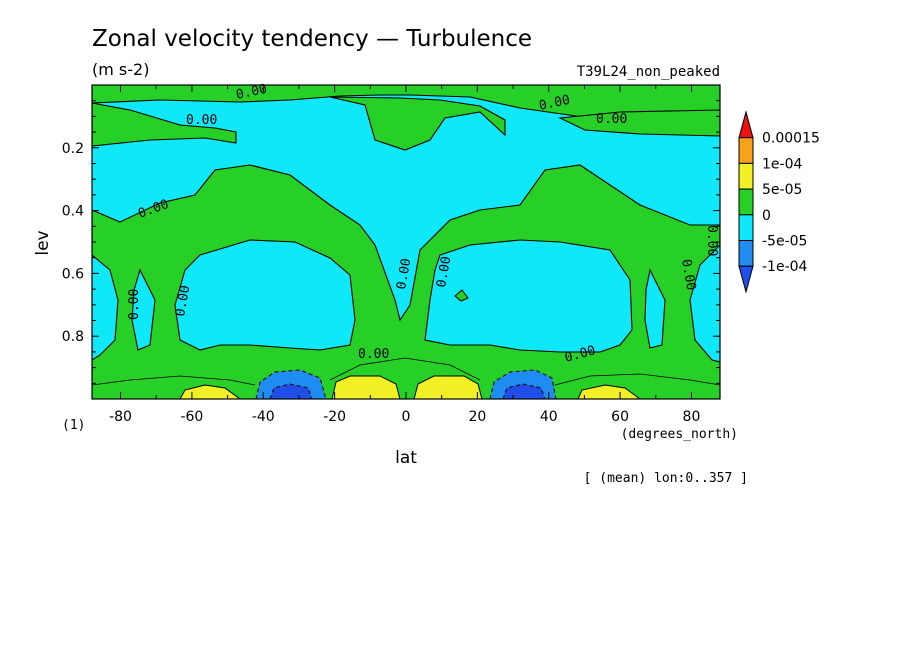  I want to click on y-axis-units: (1), so click(73, 425).